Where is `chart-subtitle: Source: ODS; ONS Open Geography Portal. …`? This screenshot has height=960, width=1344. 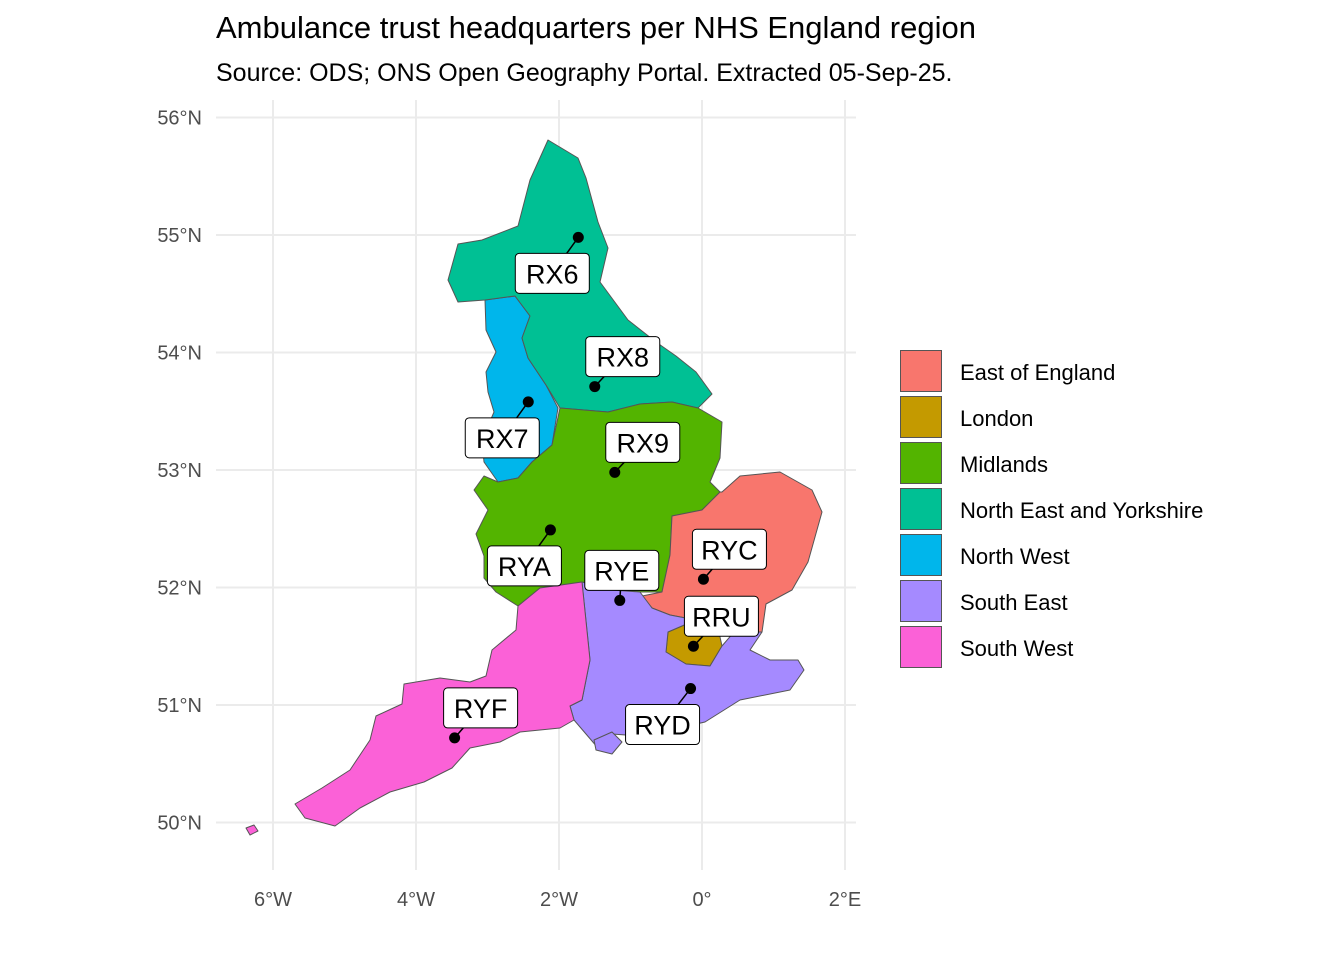
chart-subtitle: Source: ODS; ONS Open Geography Portal. … is located at coordinates (584, 73).